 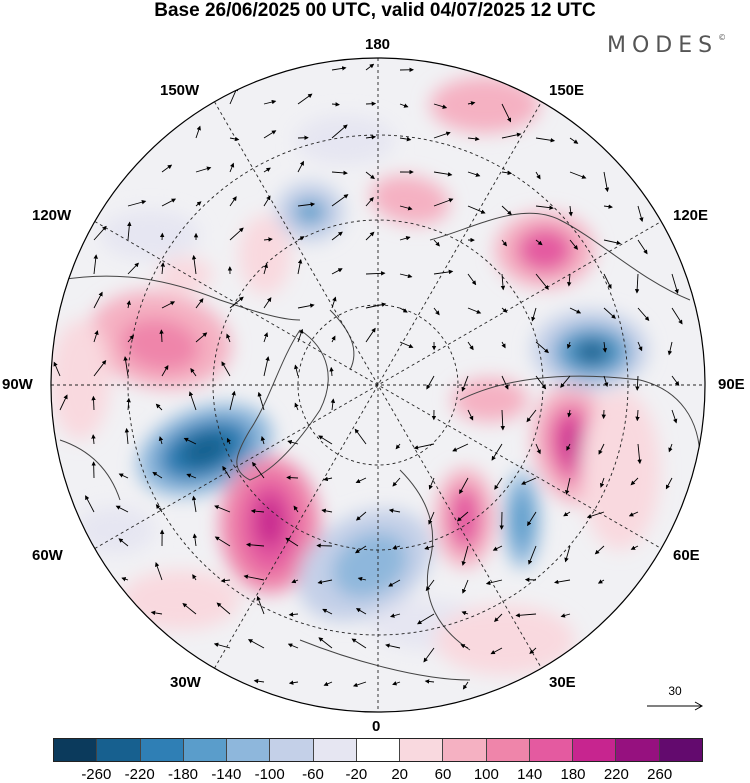 I want to click on colorbar-tick-label: 100, so click(x=486, y=774).